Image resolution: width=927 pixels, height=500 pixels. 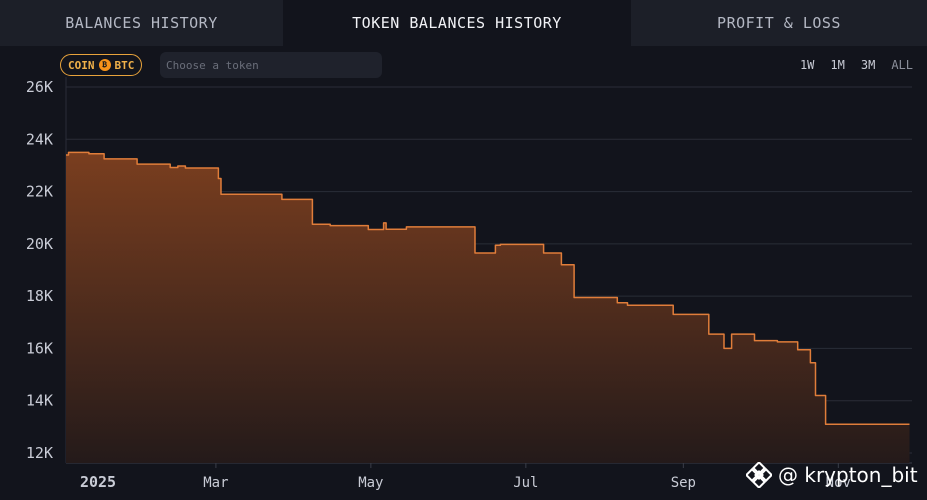 What do you see at coordinates (39, 296) in the screenshot?
I see `y-tick-label: 18K` at bounding box center [39, 296].